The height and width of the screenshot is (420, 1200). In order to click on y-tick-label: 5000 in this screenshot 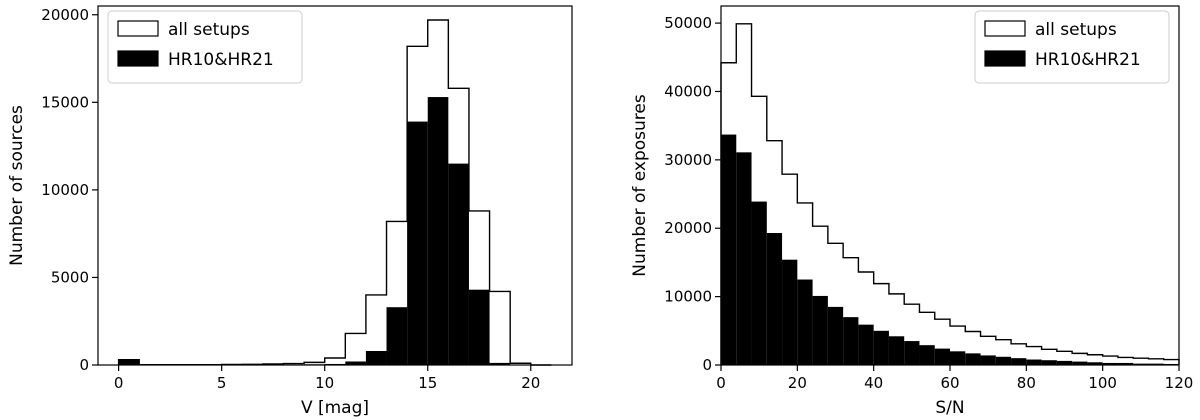, I will do `click(70, 277)`.